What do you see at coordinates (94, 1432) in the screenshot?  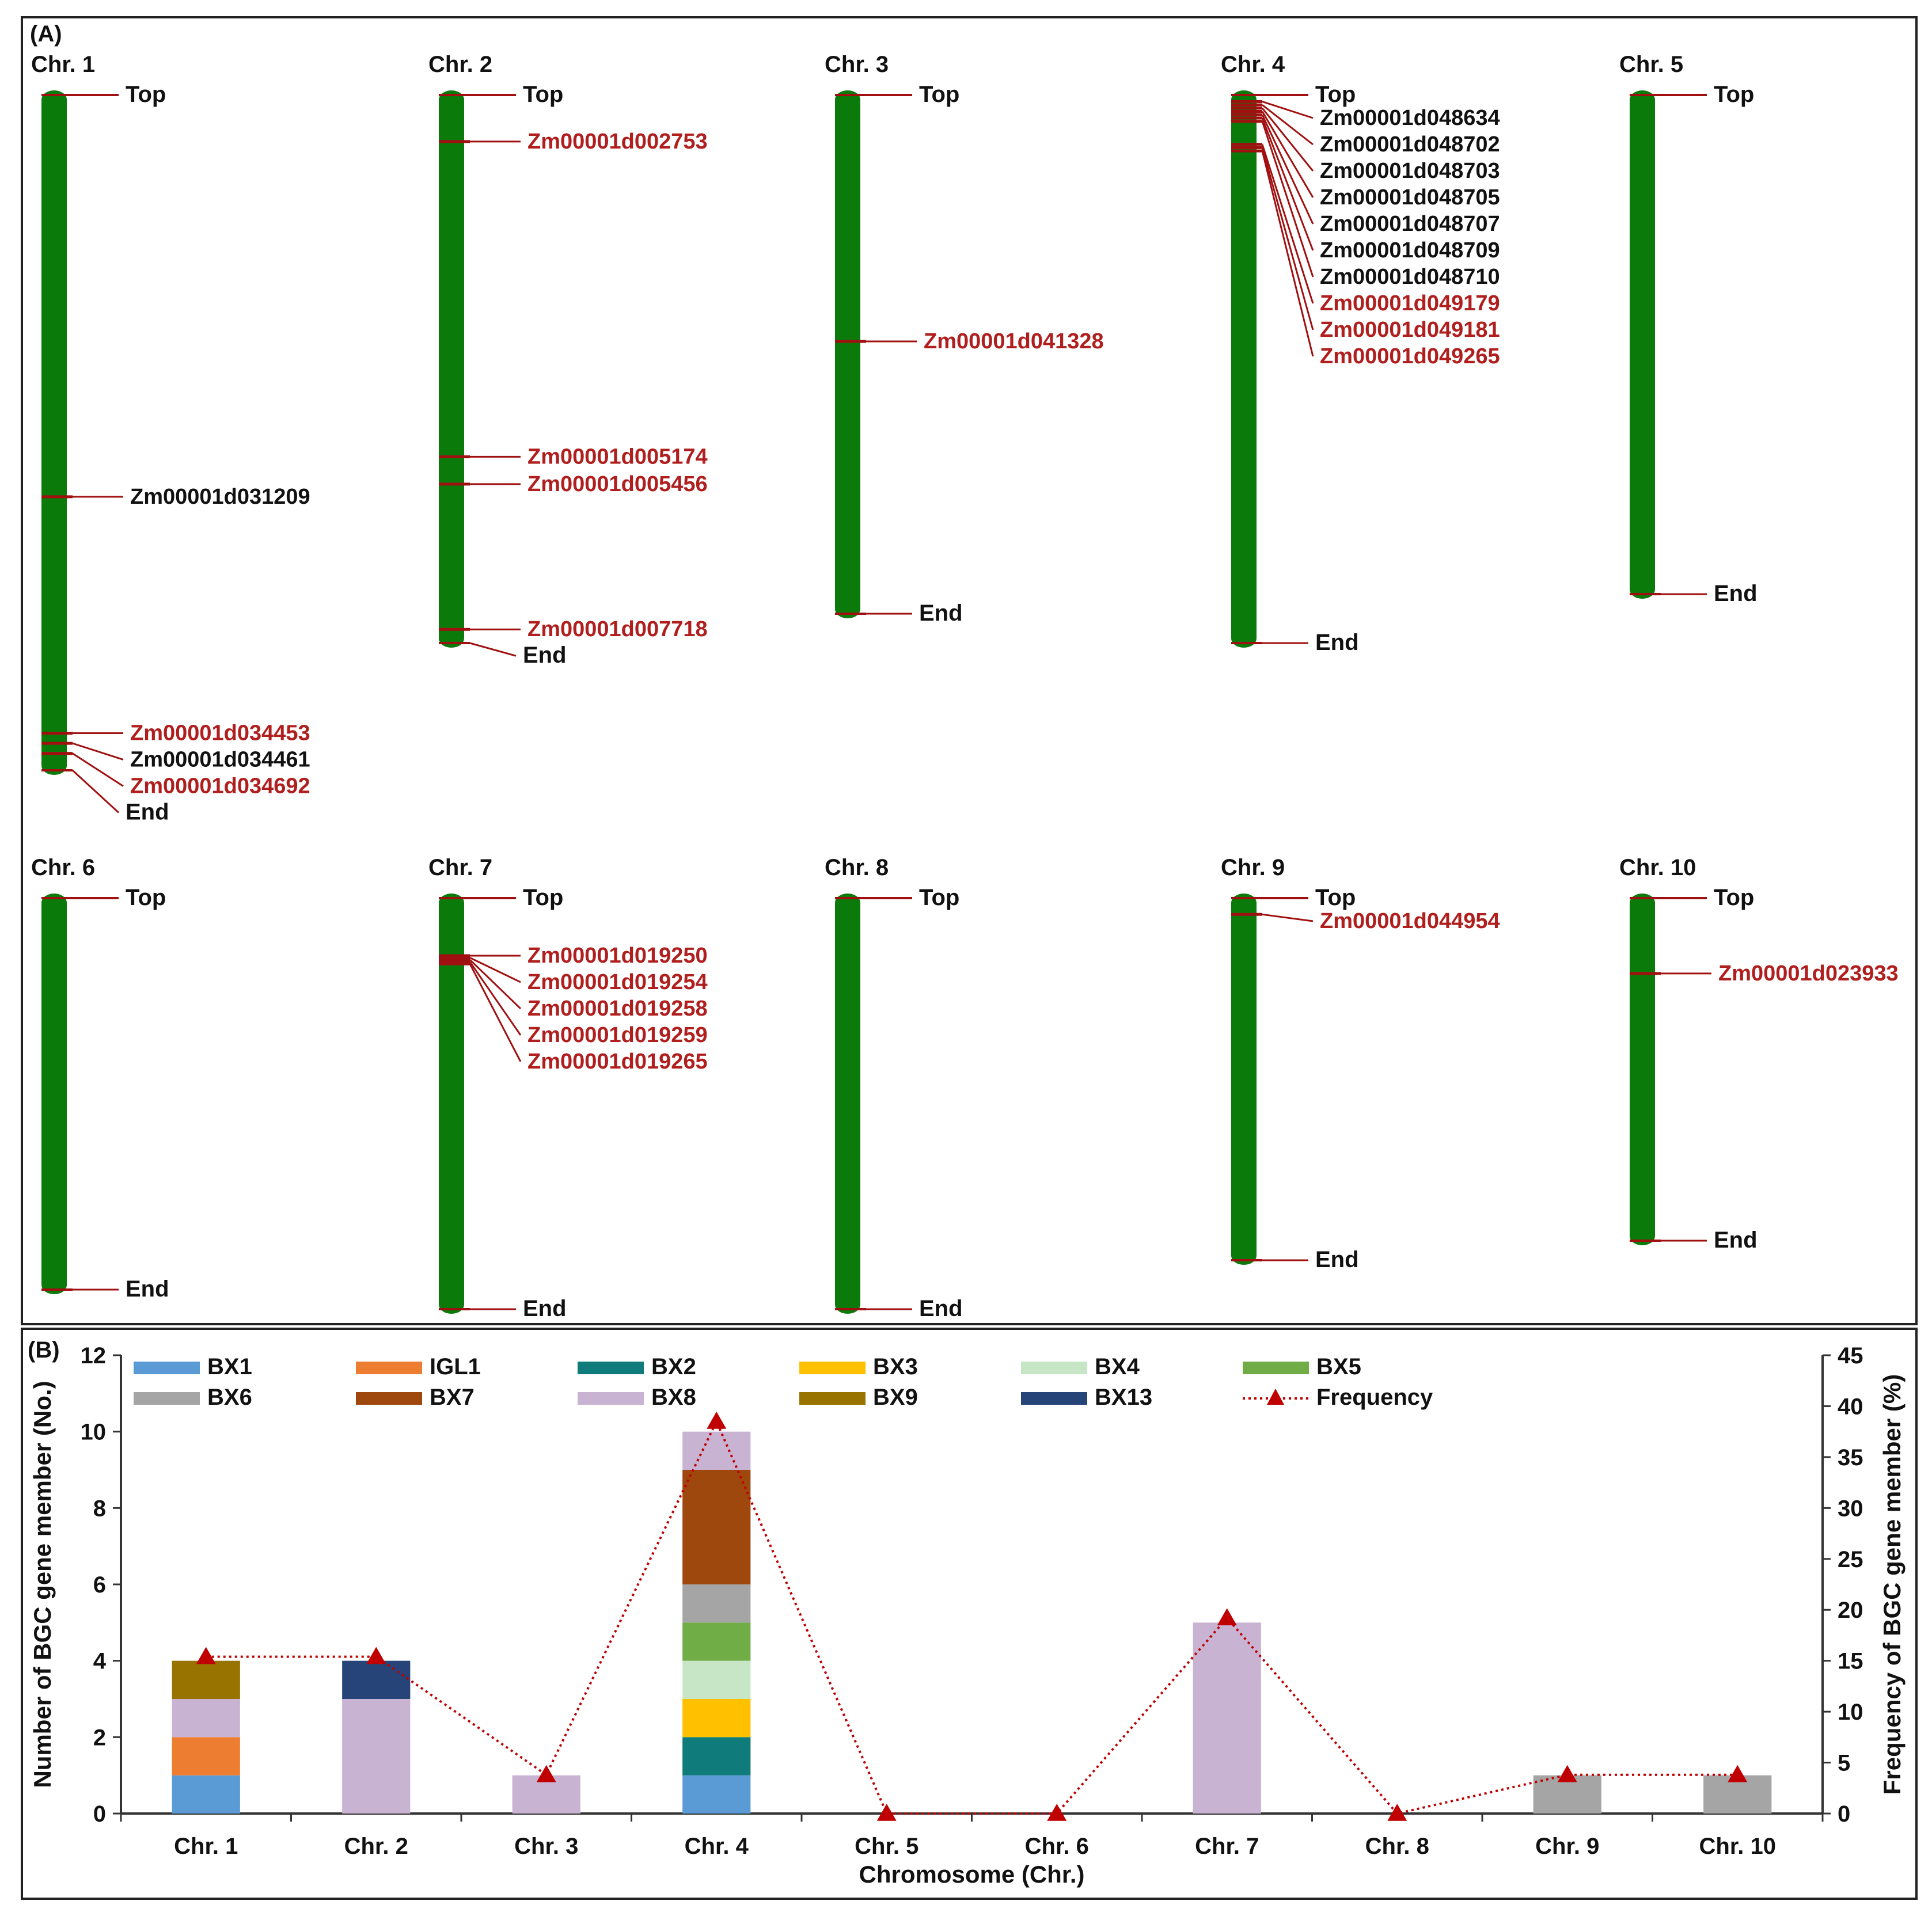 I see `y-tick-label: 10` at bounding box center [94, 1432].